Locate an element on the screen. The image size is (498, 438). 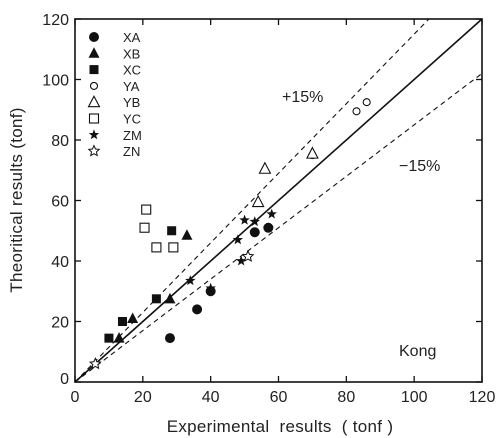
y-tick-label: 100 is located at coordinates (55, 81).